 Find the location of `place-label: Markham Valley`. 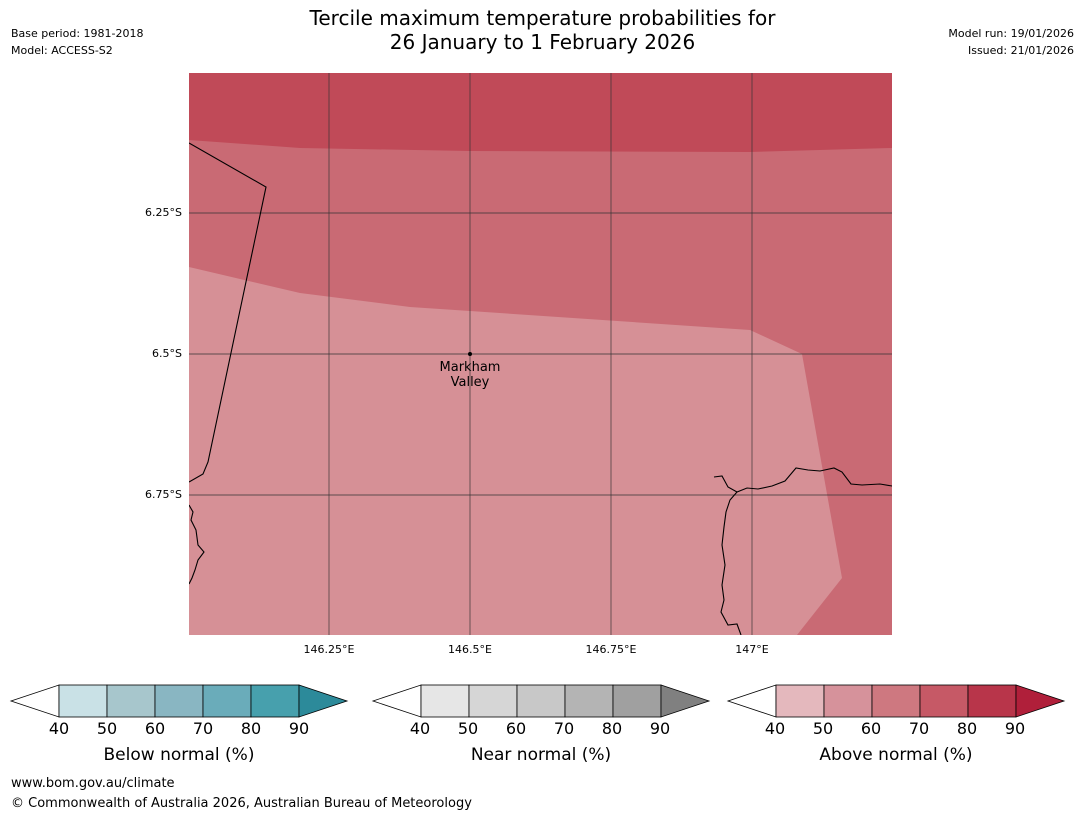

place-label: Markham Valley is located at coordinates (470, 375).